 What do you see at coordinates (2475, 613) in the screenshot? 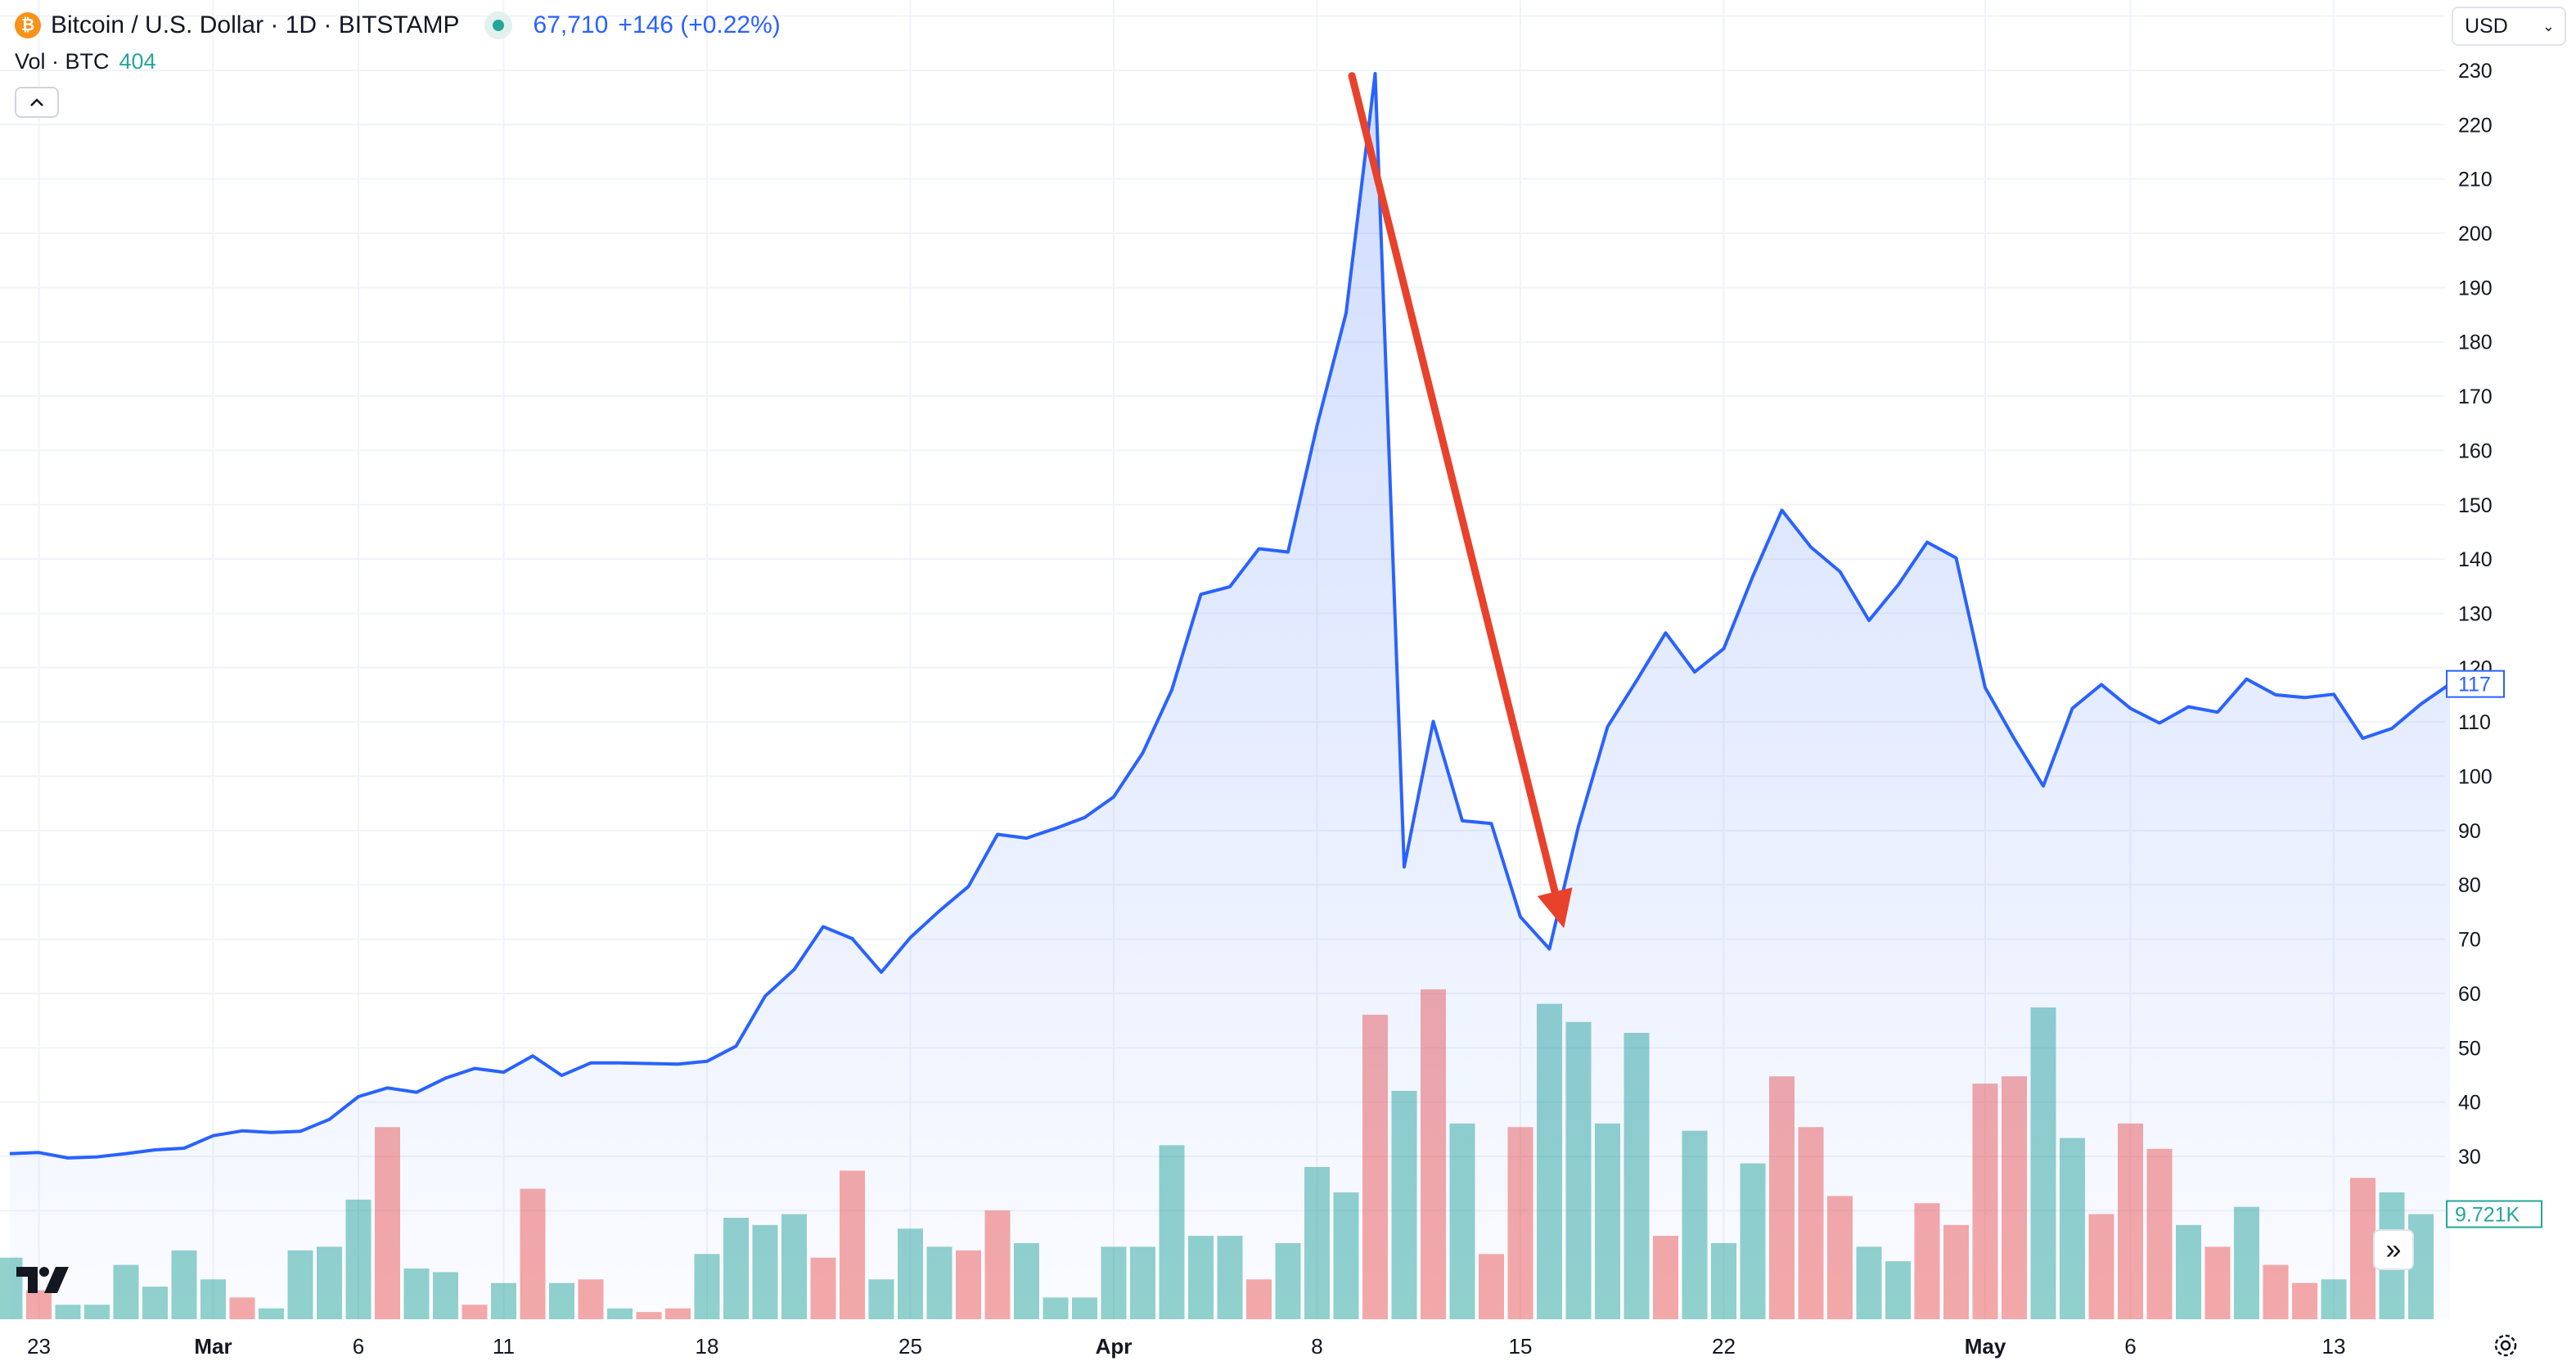
I see `y-tick-label: 130` at bounding box center [2475, 613].